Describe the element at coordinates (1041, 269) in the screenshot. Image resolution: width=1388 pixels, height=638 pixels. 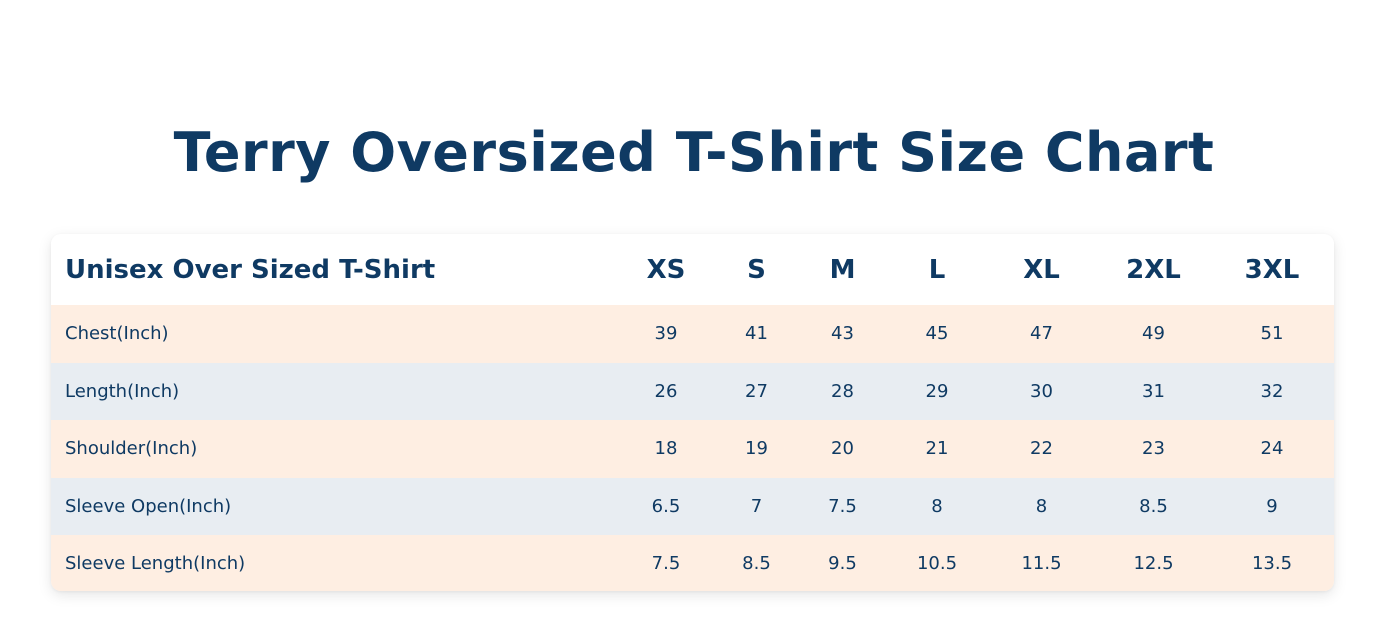
I see `size-header-xl: XL` at that location.